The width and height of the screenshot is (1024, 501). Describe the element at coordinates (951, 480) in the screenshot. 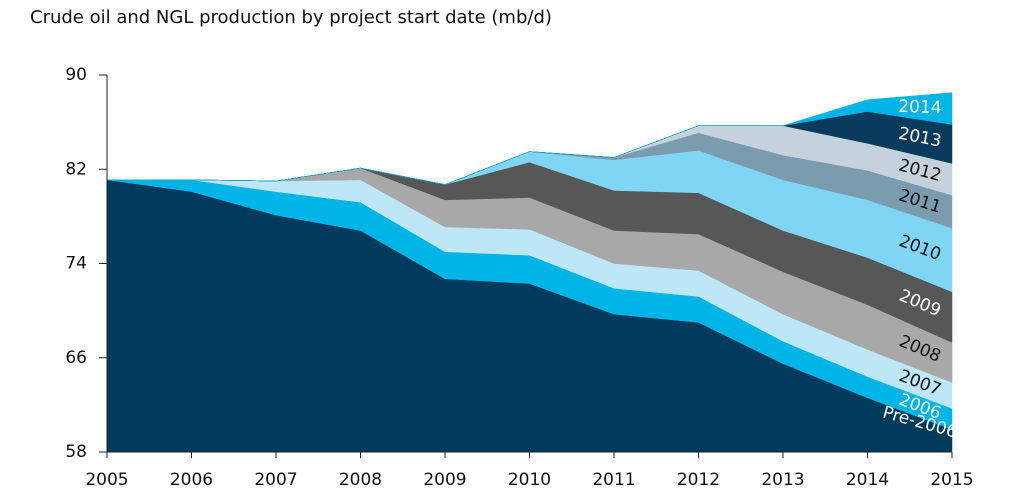

I see `x-tick-label: 2015` at that location.